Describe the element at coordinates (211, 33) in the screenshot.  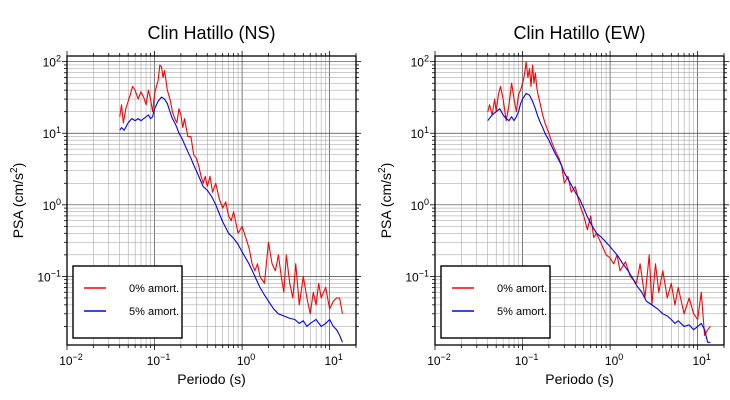
I see `chart-title: Clin Hatillo (NS)` at that location.